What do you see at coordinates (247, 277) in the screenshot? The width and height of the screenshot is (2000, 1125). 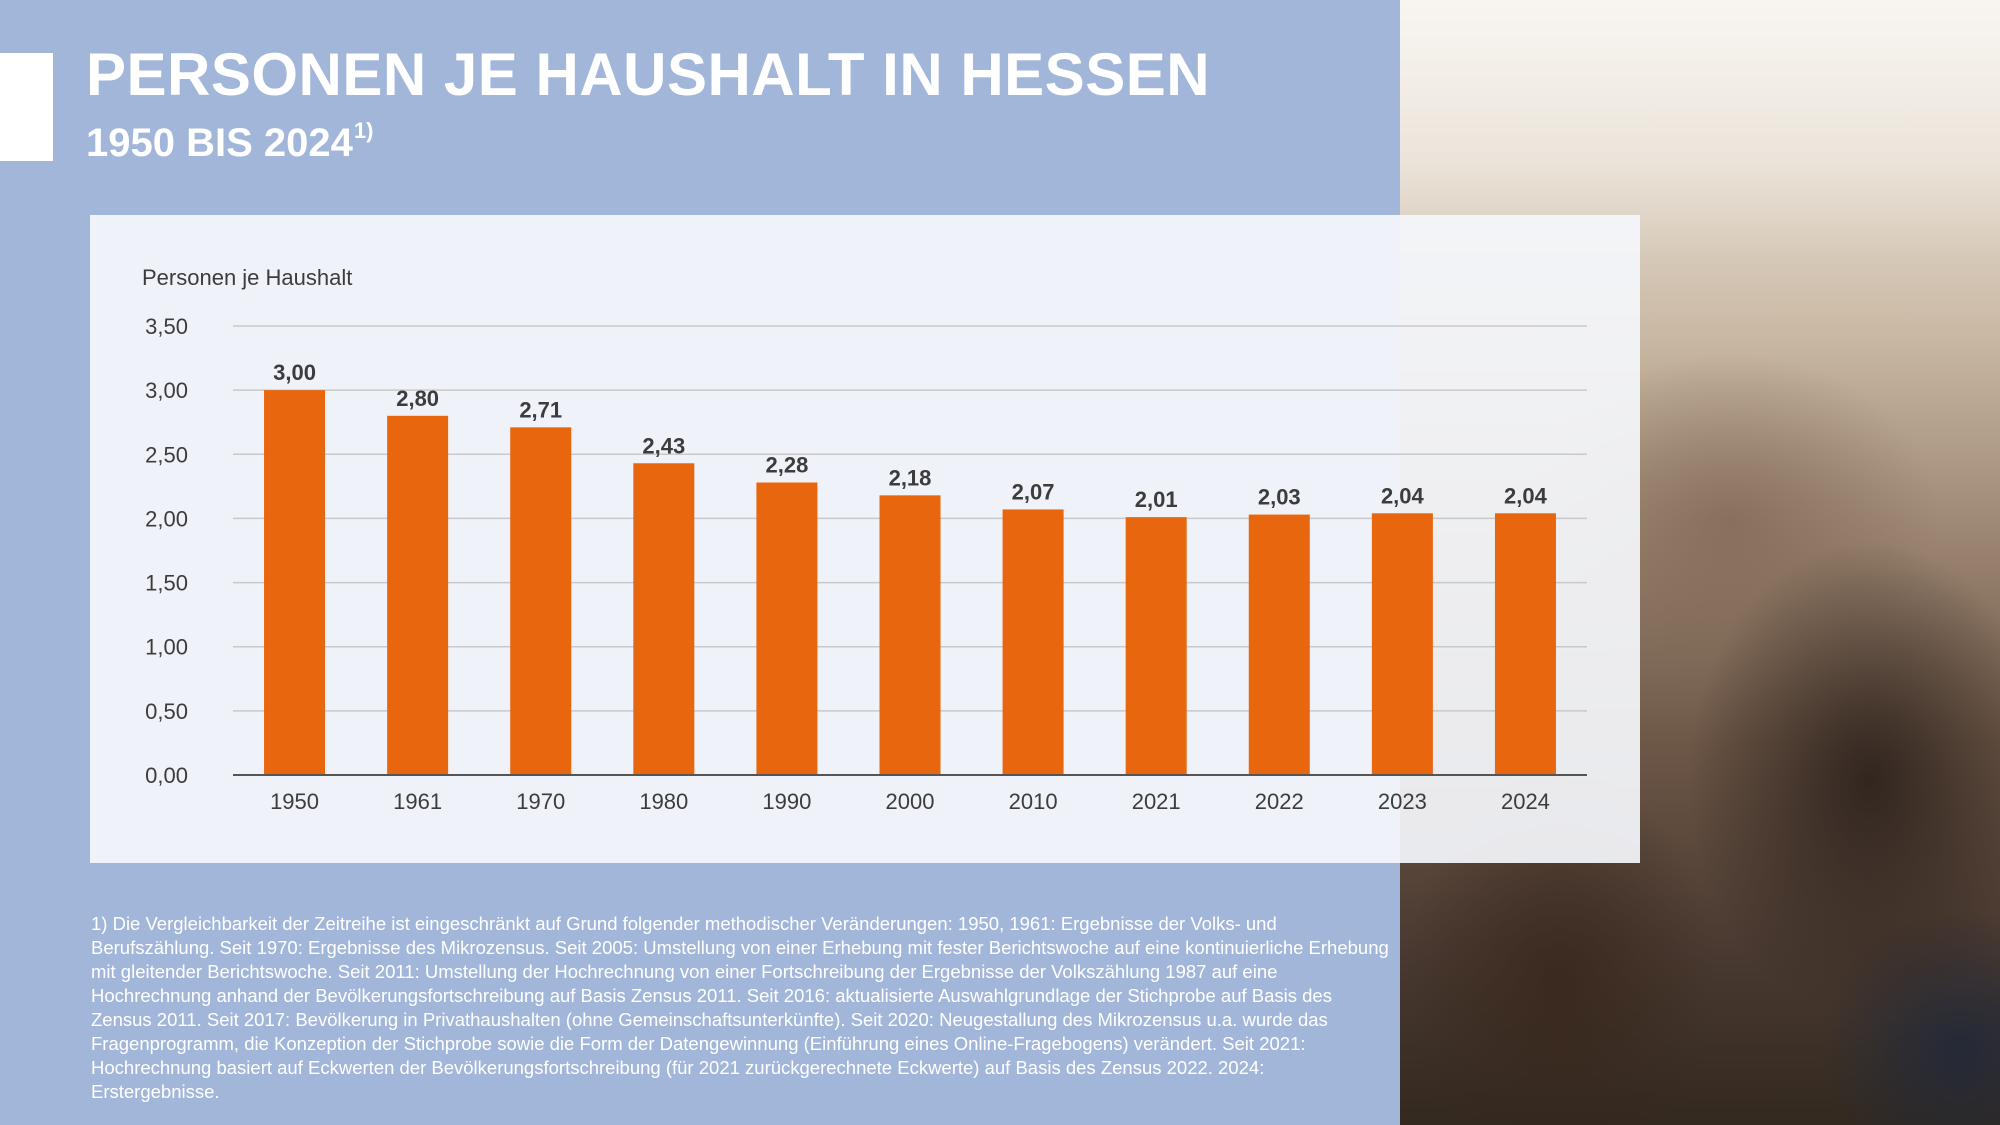 I see `y-axis-title: Personen je Haushalt` at bounding box center [247, 277].